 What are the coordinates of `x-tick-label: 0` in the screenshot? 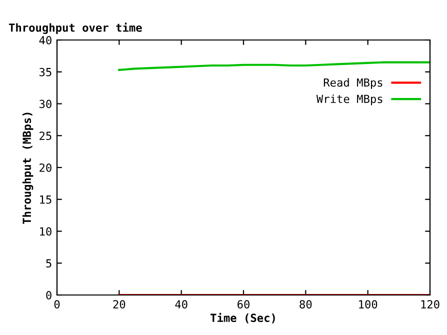 It's located at (57, 304).